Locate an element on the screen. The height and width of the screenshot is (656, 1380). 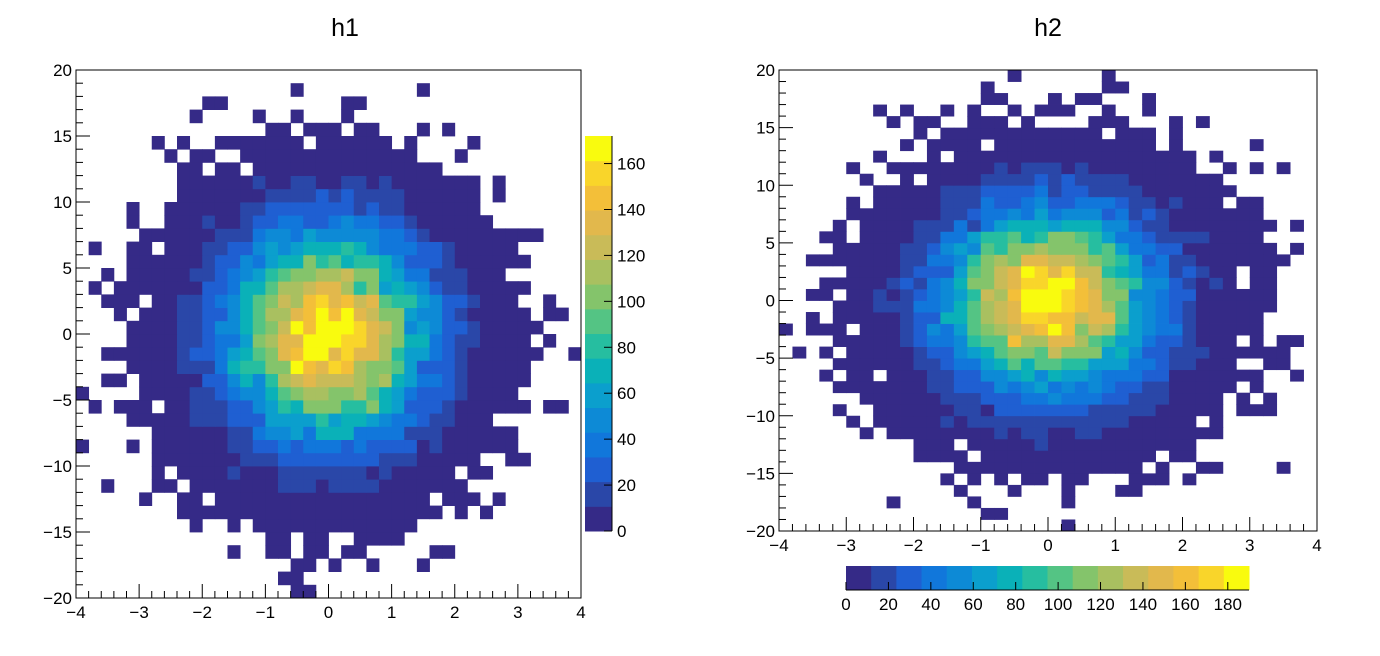
x-tick-label: 4 is located at coordinates (580, 612).